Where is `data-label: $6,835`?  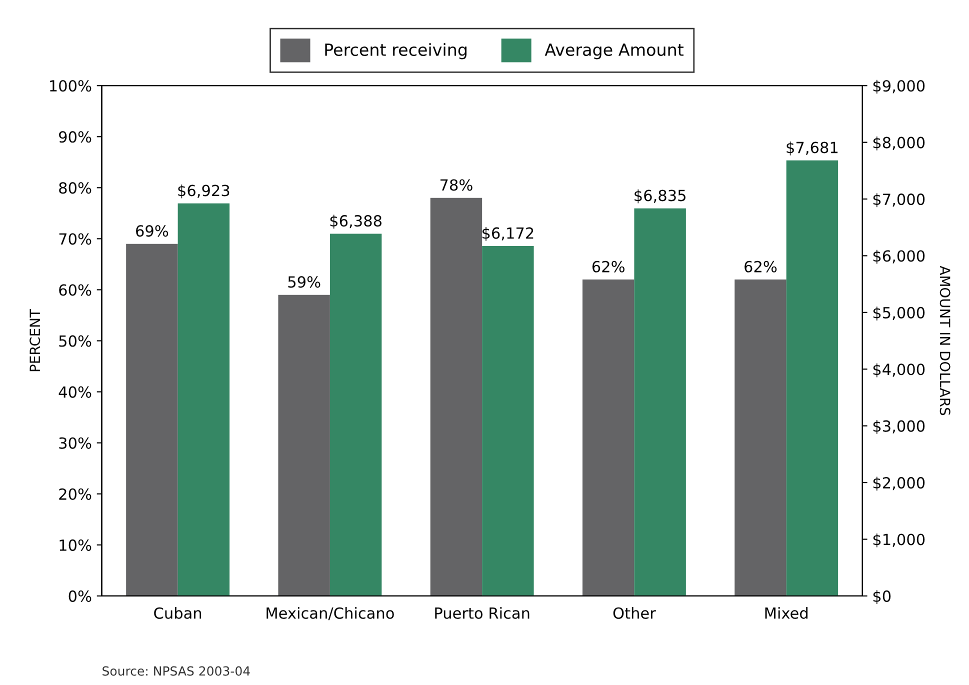
data-label: $6,835 is located at coordinates (660, 196).